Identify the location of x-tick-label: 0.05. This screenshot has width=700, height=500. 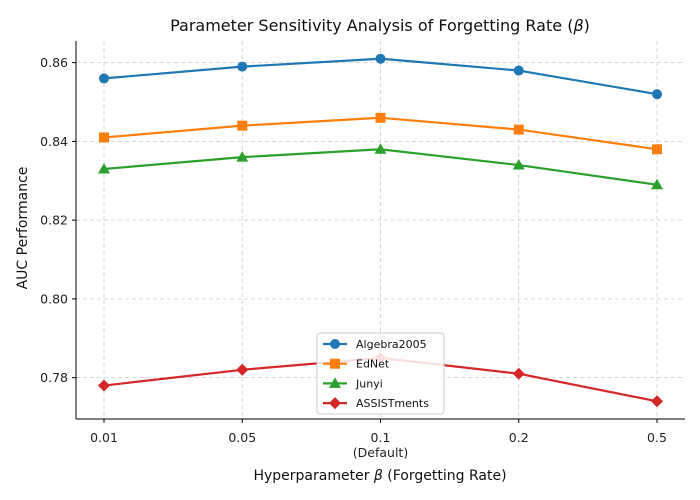
(242, 437).